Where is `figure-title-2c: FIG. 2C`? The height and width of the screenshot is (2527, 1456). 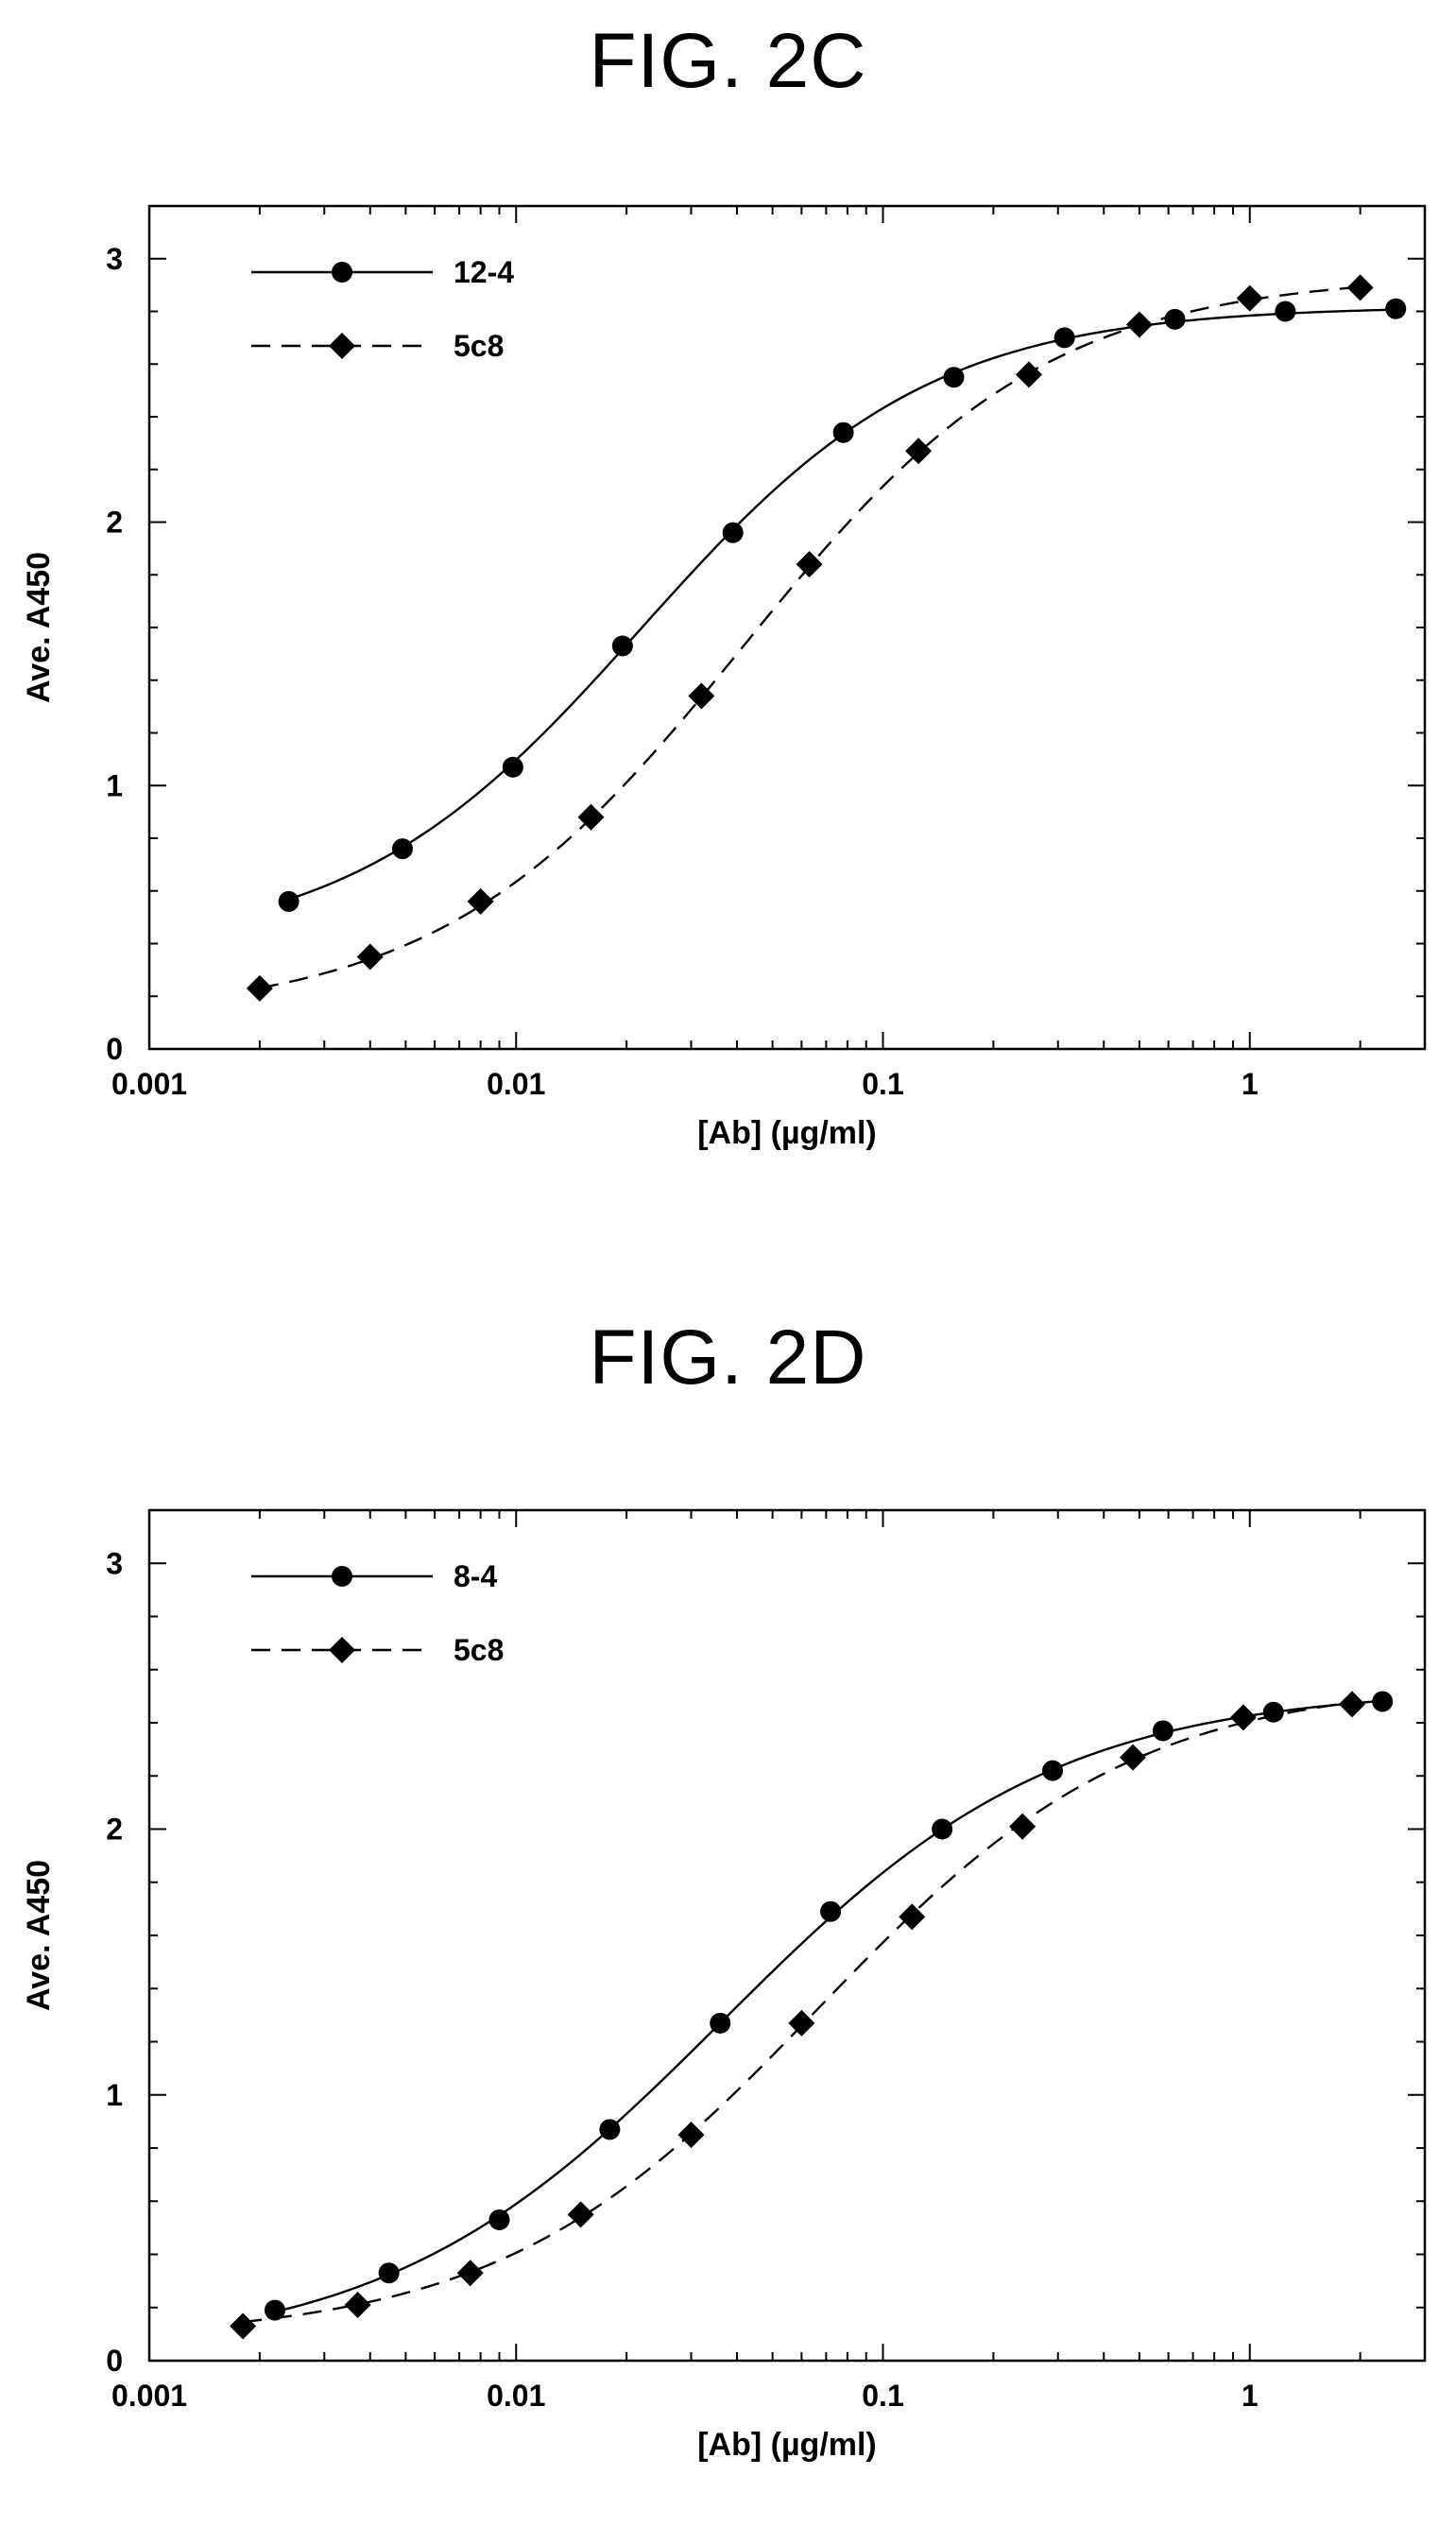 figure-title-2c: FIG. 2C is located at coordinates (728, 61).